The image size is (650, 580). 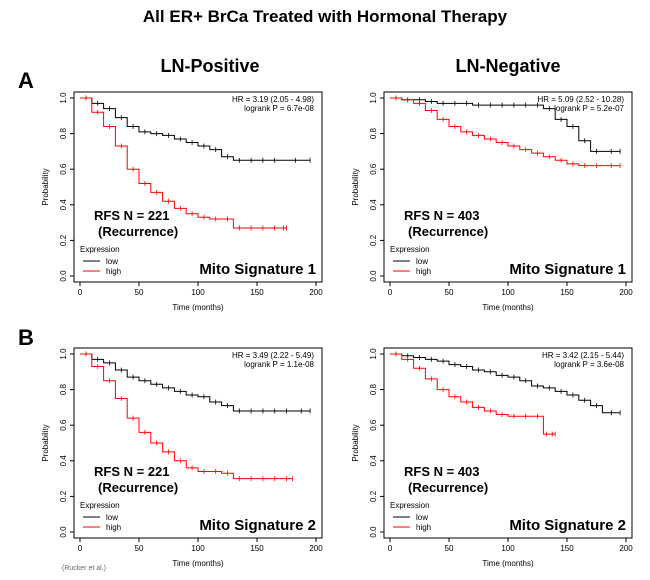 I want to click on logrank-p-text: logrank P = 1.1e-08, so click(x=279, y=364).